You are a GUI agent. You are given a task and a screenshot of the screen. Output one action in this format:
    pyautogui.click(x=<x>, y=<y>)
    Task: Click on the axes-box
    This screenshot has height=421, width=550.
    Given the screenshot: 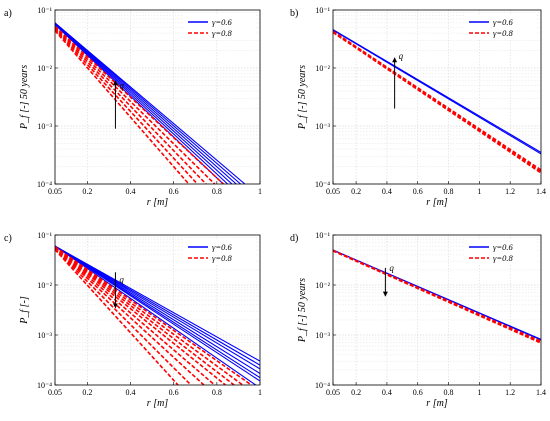 What is the action you would take?
    pyautogui.click(x=437, y=310)
    